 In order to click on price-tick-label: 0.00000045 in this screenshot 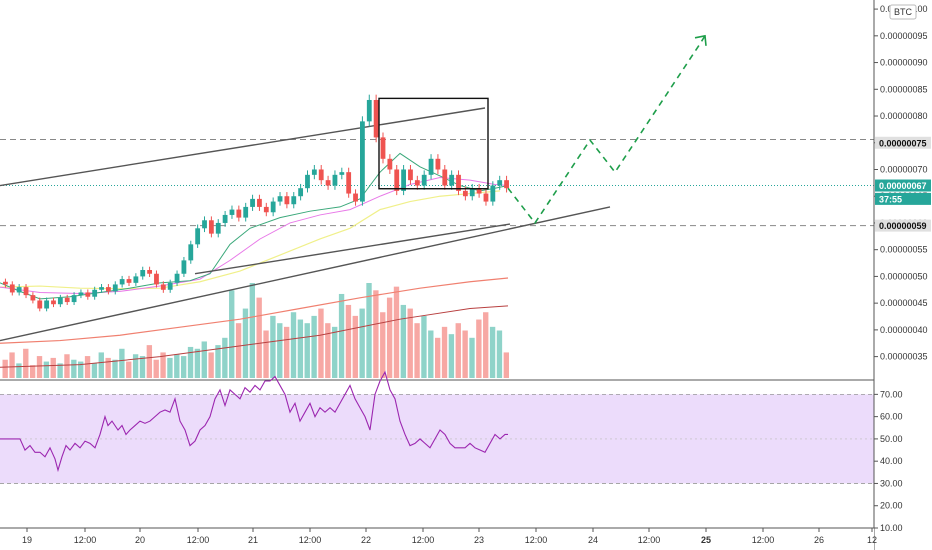, I will do `click(904, 303)`.